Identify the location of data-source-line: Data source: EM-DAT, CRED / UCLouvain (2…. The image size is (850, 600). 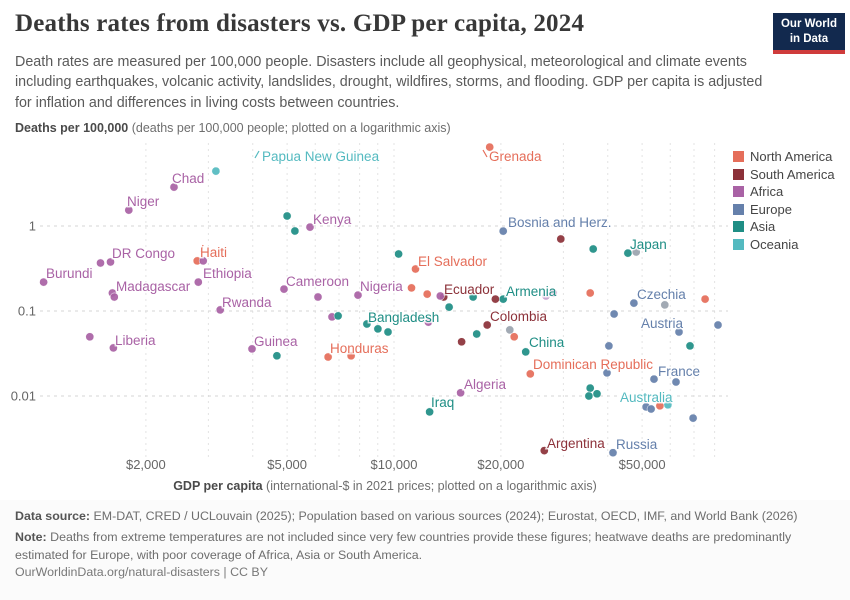
(426, 517).